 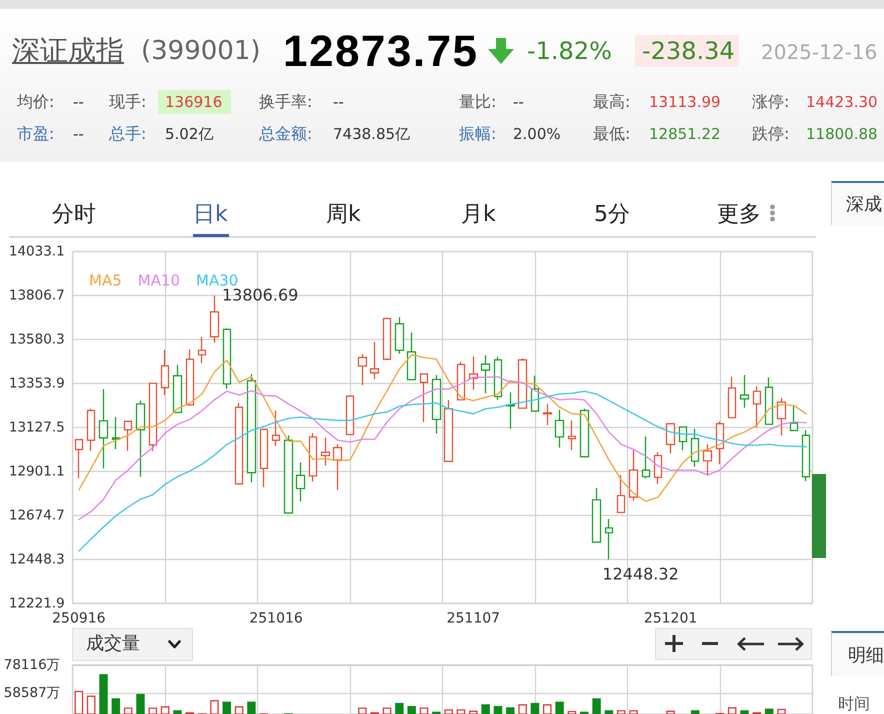 I want to click on text: 市盈: --, so click(x=50, y=134).